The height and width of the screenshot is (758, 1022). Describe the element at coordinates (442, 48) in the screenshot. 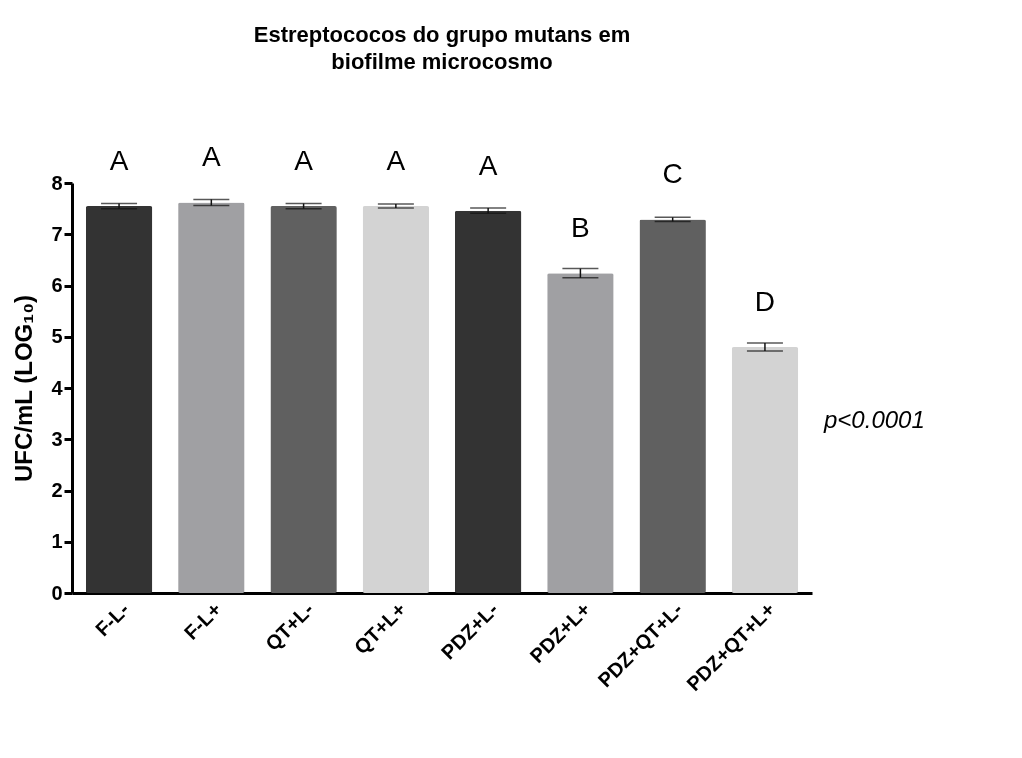

I see `chart-title: Estreptococos do grupo mutans em biofilme microcosmo` at that location.